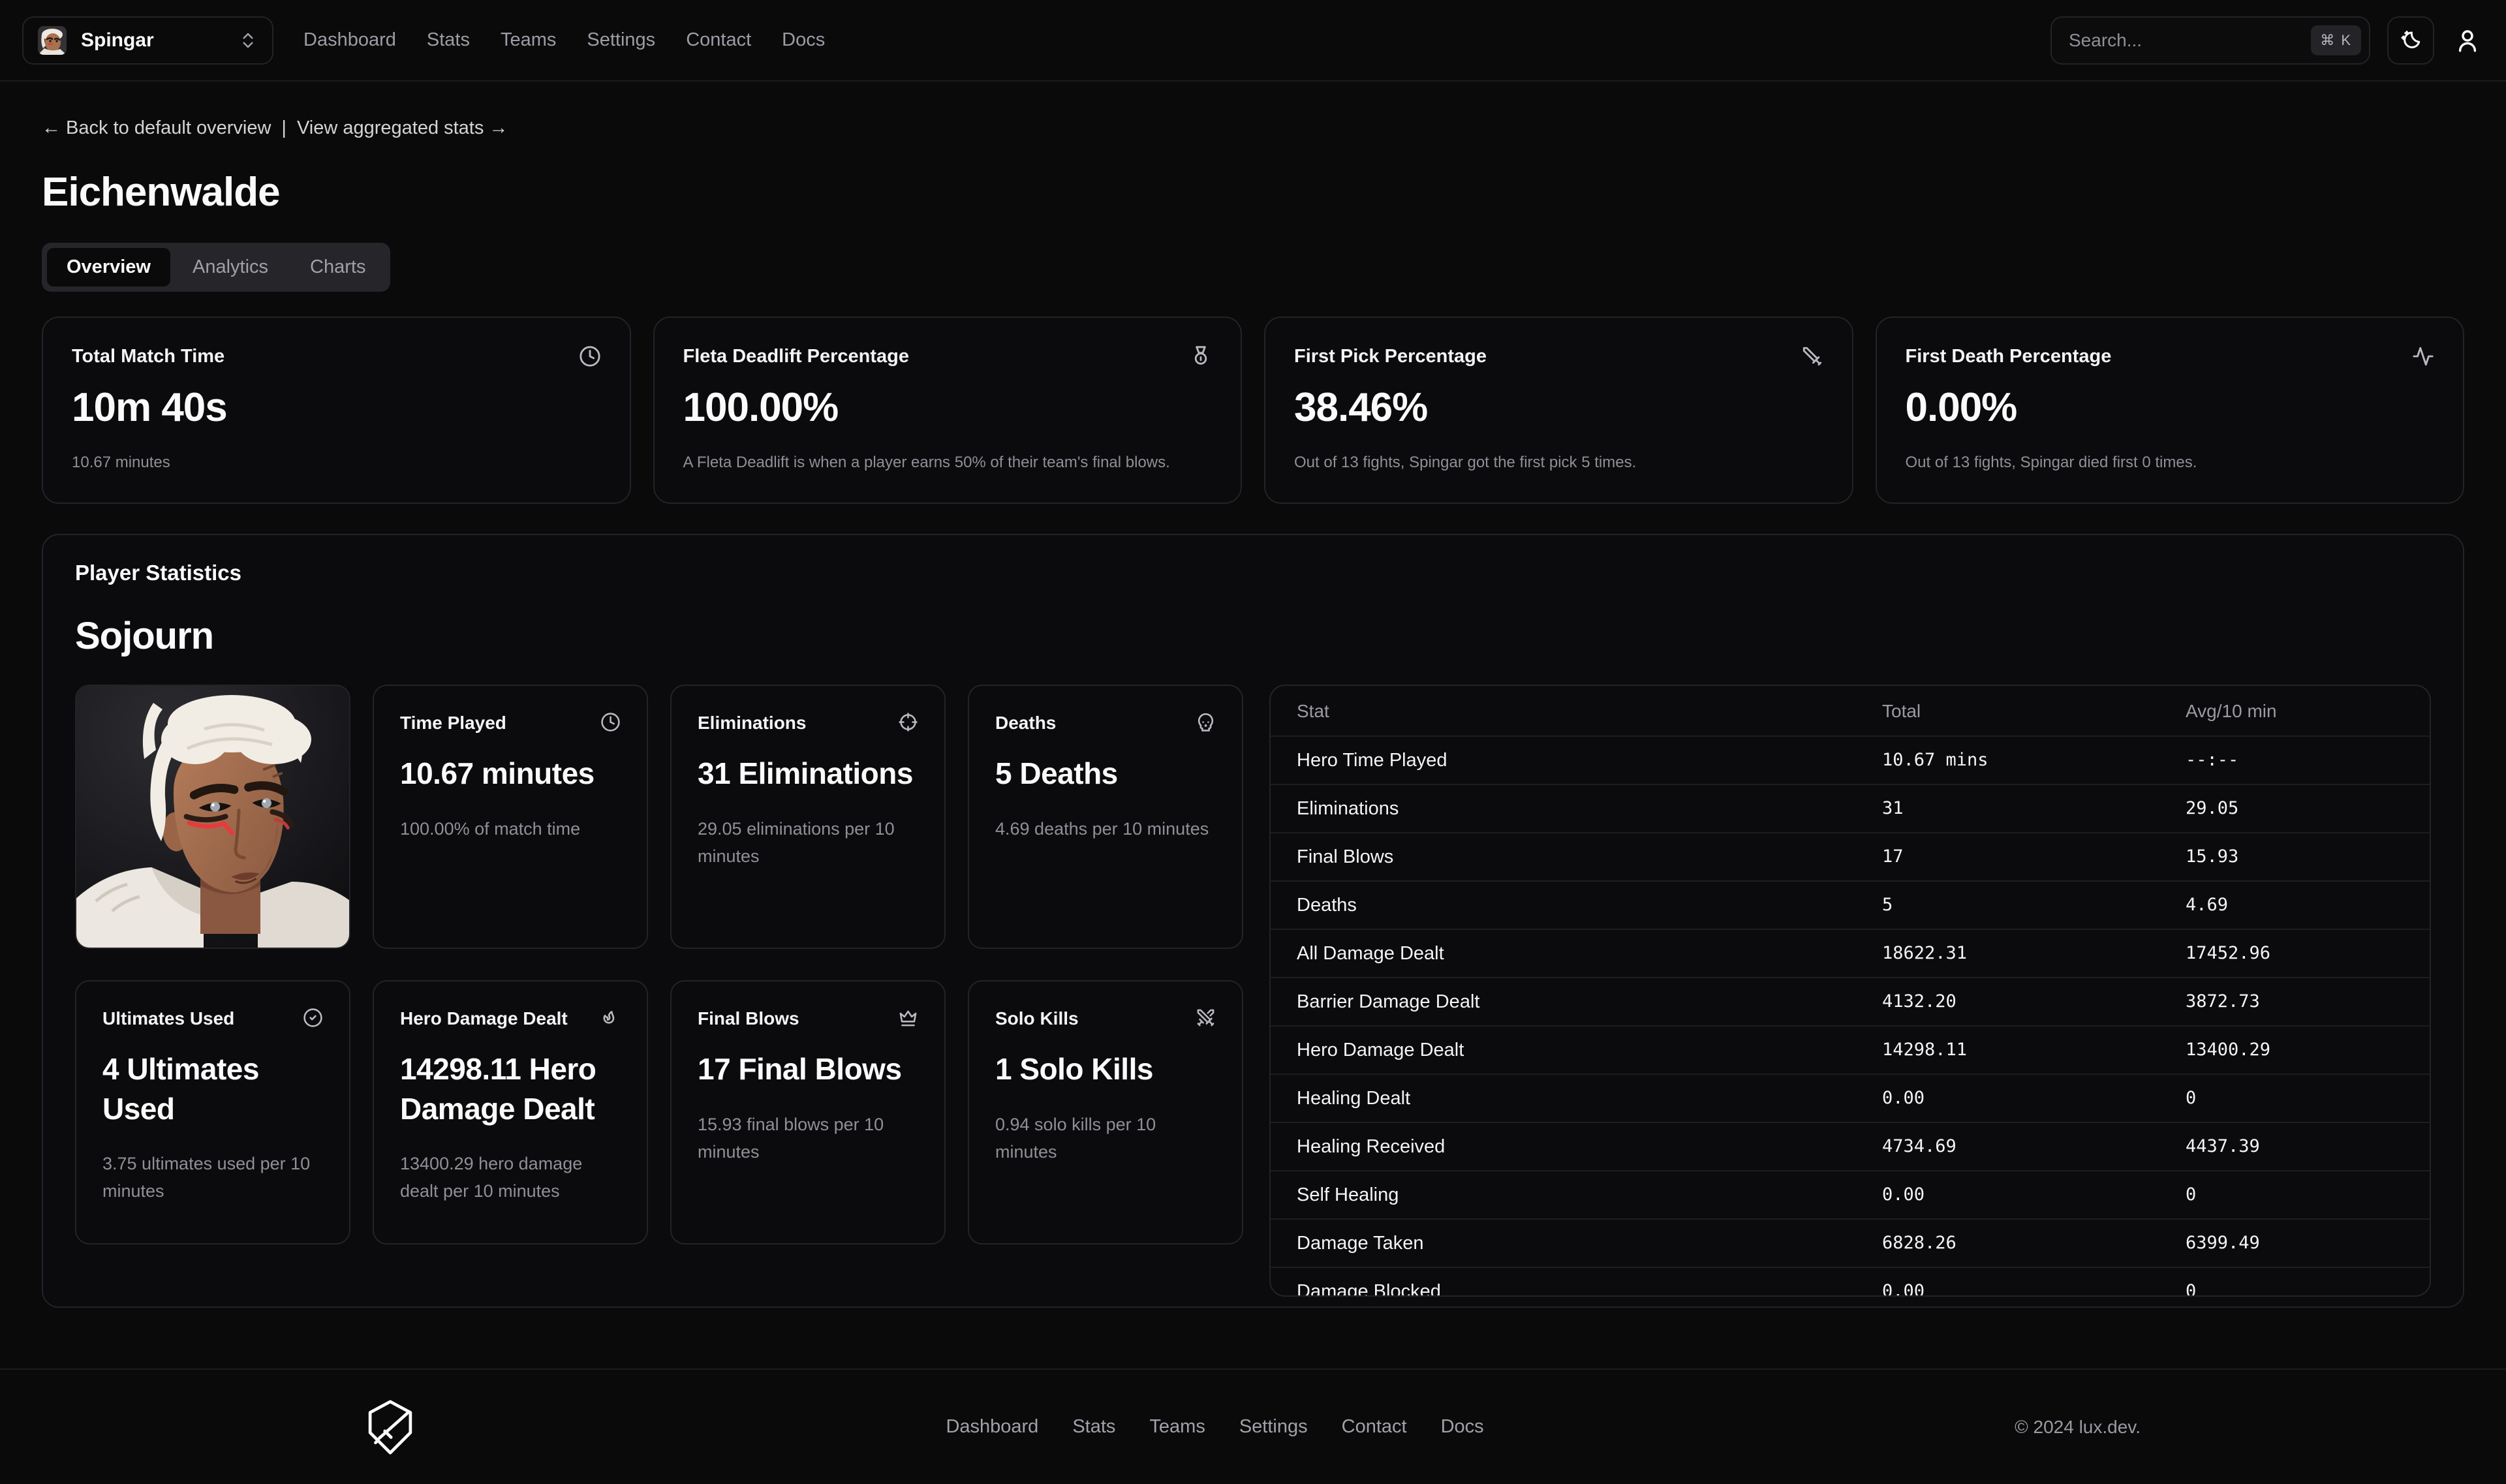 The image size is (2506, 1484). What do you see at coordinates (390, 1427) in the screenshot?
I see `shield-logo-icon` at bounding box center [390, 1427].